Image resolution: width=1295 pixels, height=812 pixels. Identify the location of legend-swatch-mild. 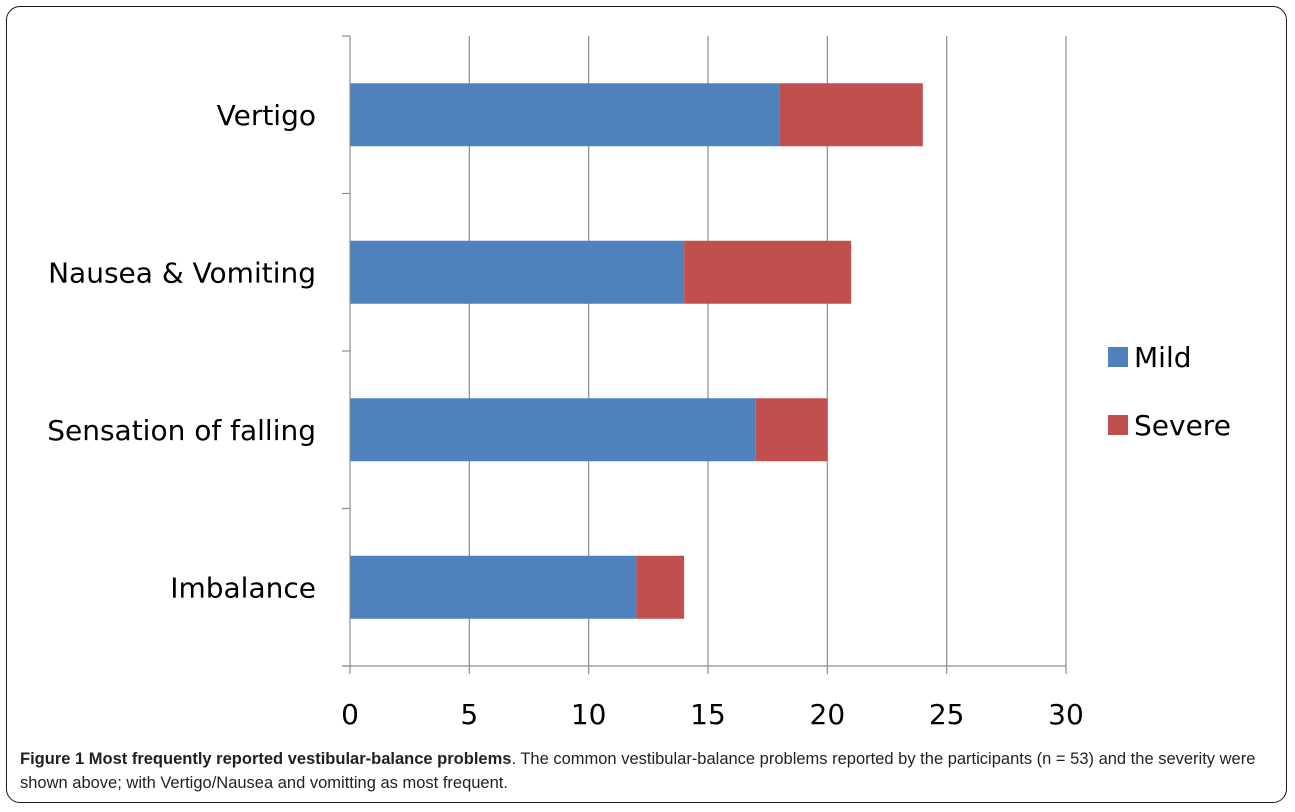
(1118, 357).